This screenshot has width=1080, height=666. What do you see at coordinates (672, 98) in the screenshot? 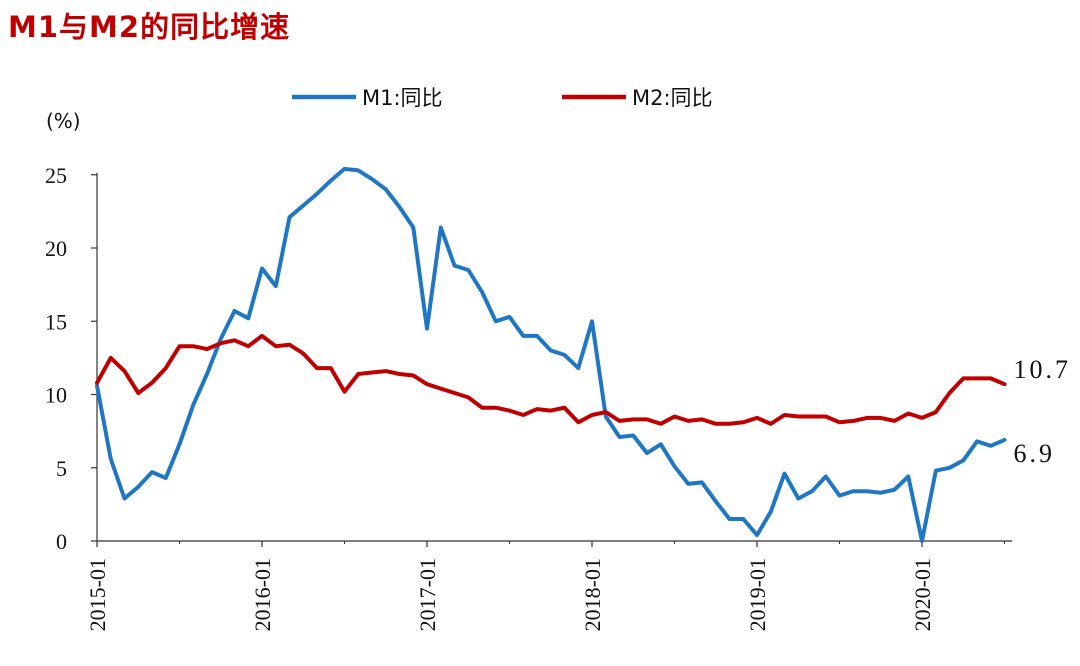
I see `legend-label: M2:同比` at bounding box center [672, 98].